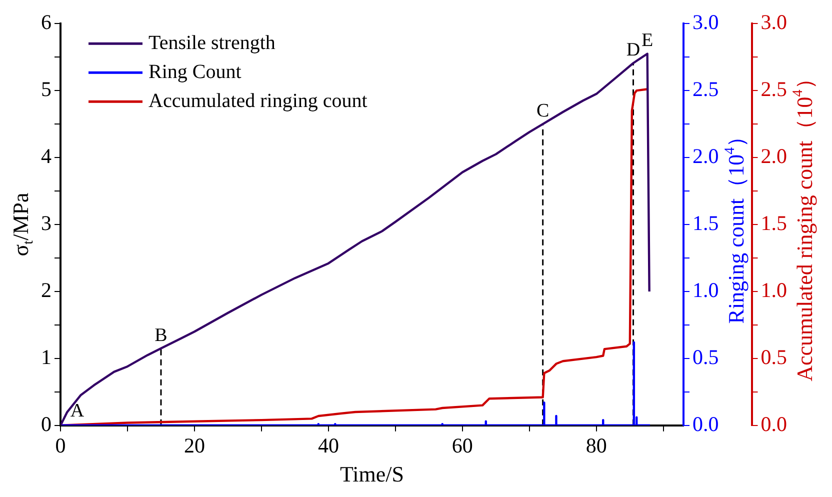 This screenshot has height=497, width=832. What do you see at coordinates (258, 101) in the screenshot?
I see `legend-label: Accumulated ringing count` at bounding box center [258, 101].